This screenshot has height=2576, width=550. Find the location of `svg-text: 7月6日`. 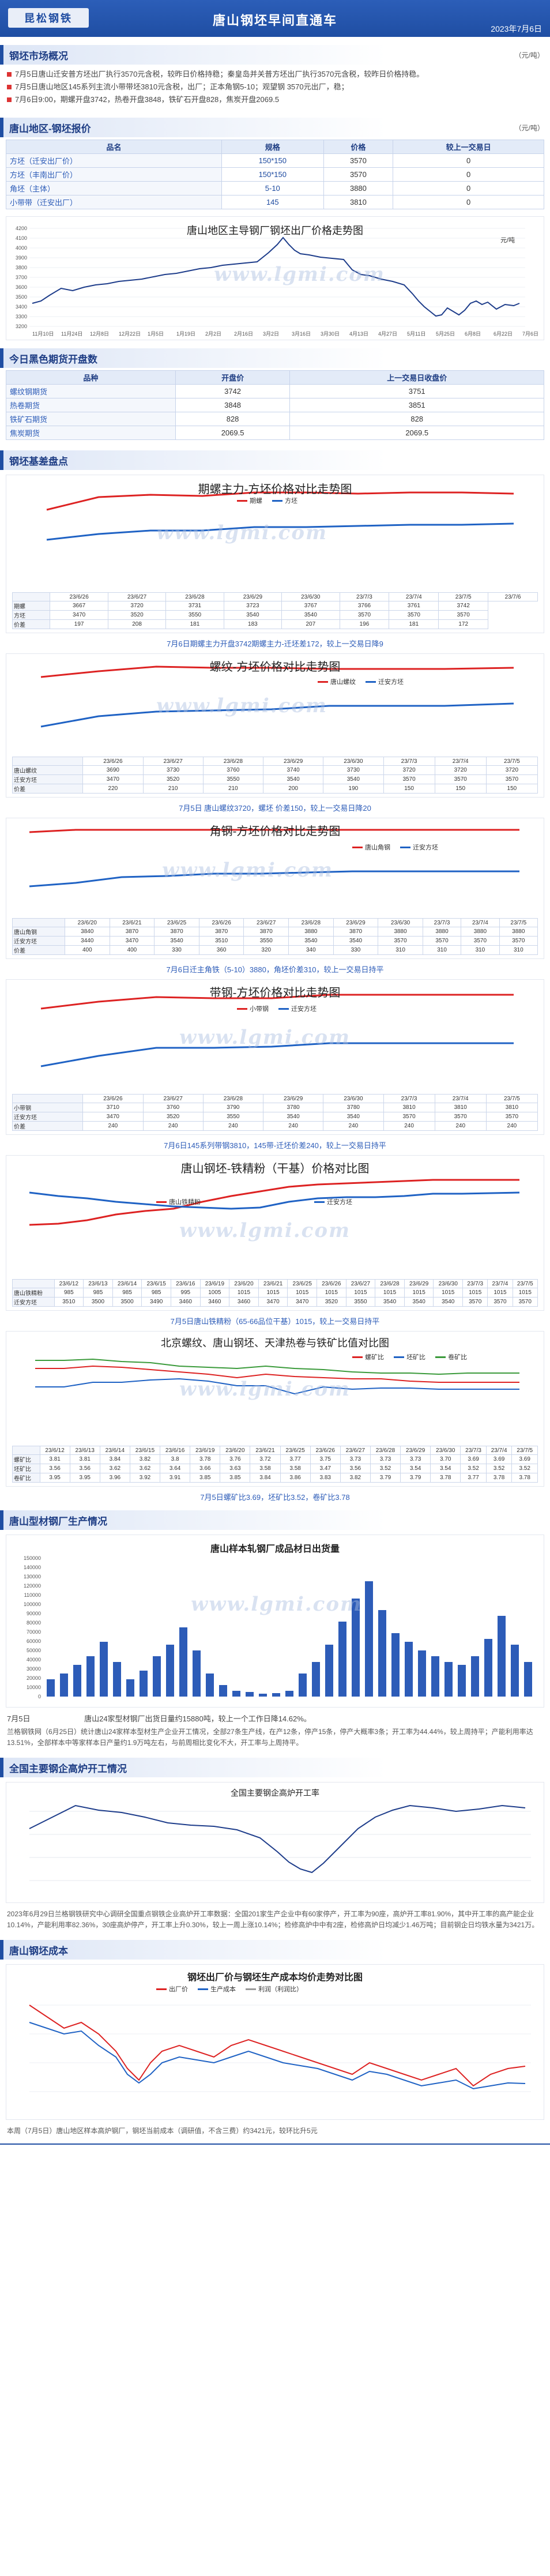

svg-text: 7月6日 is located at coordinates (530, 334).